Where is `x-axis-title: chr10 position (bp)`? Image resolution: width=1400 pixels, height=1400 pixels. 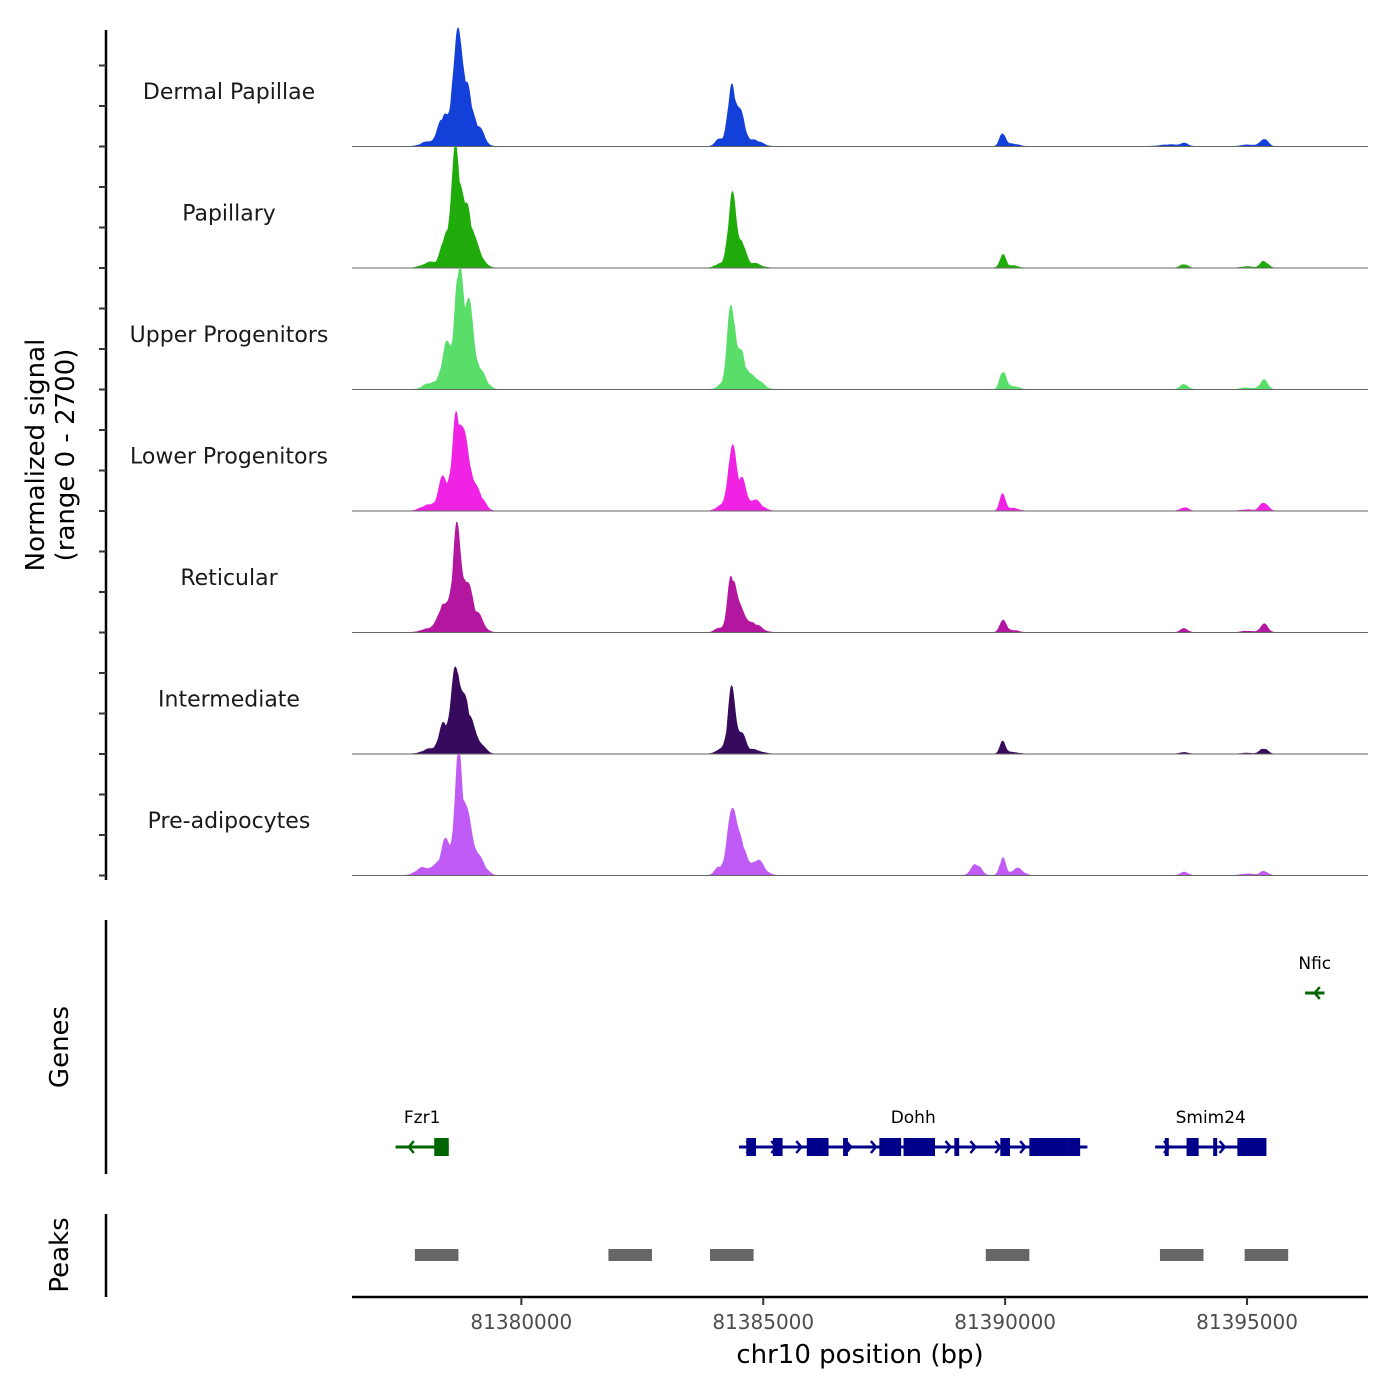 x-axis-title: chr10 position (bp) is located at coordinates (859, 1355).